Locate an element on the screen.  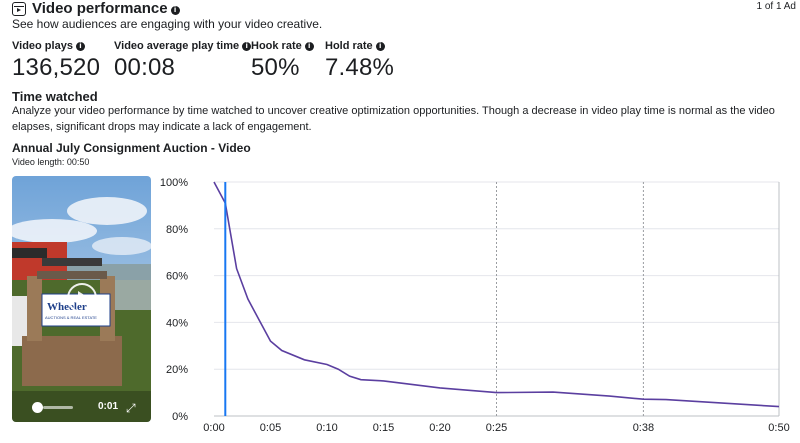
metric-video-plays-label: Video plays i is located at coordinates (48, 46).